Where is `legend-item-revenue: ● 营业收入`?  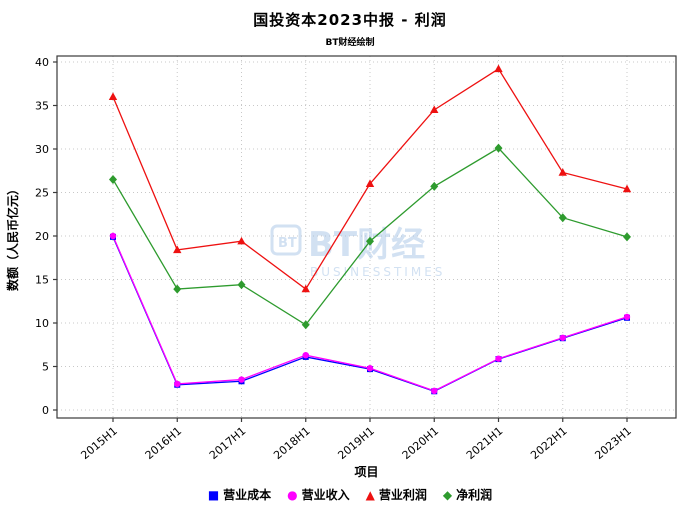 legend-item-revenue: ● 营业收入 is located at coordinates (318, 494).